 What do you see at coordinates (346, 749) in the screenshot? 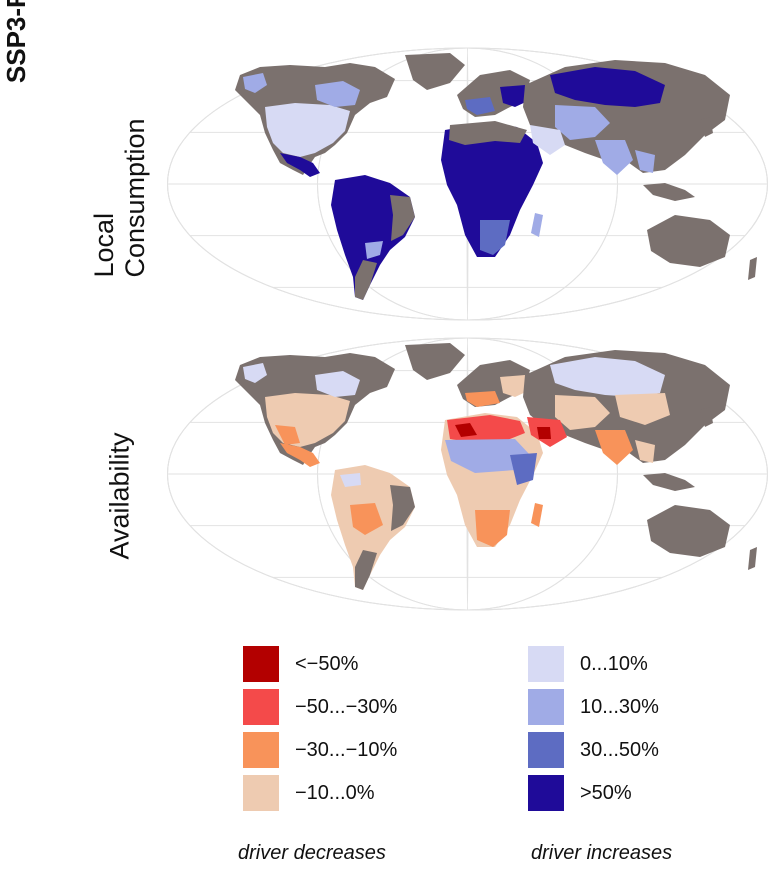
I see `legend-label: −30...−10%` at bounding box center [346, 749].